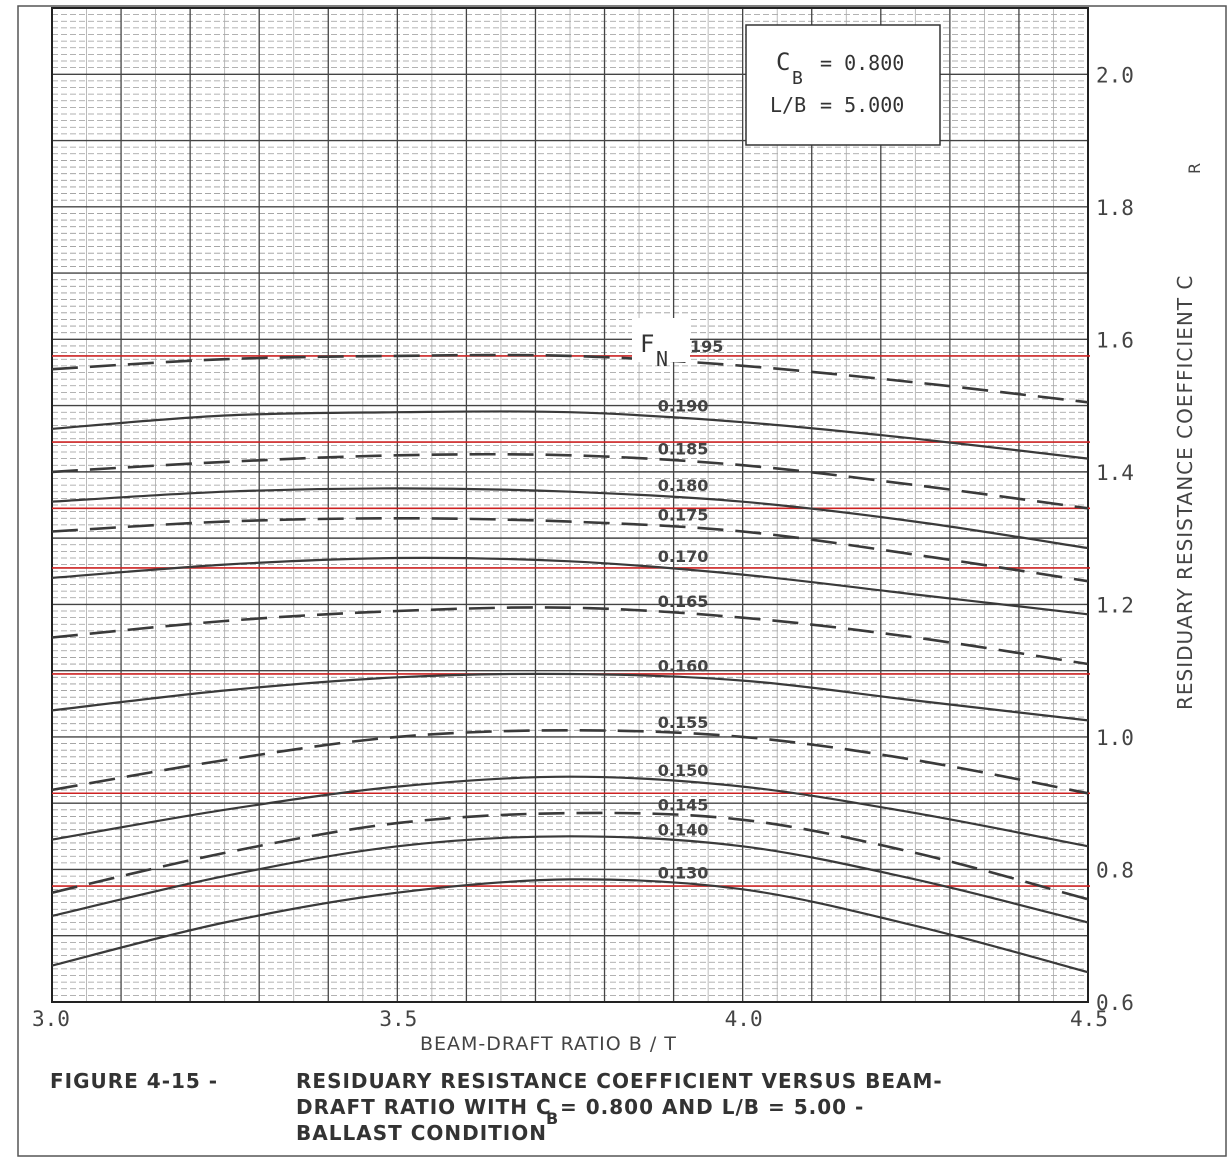 The width and height of the screenshot is (1230, 1169). Describe the element at coordinates (134, 1081) in the screenshot. I see `caption-prefix: FIGURE 4-15 -` at that location.